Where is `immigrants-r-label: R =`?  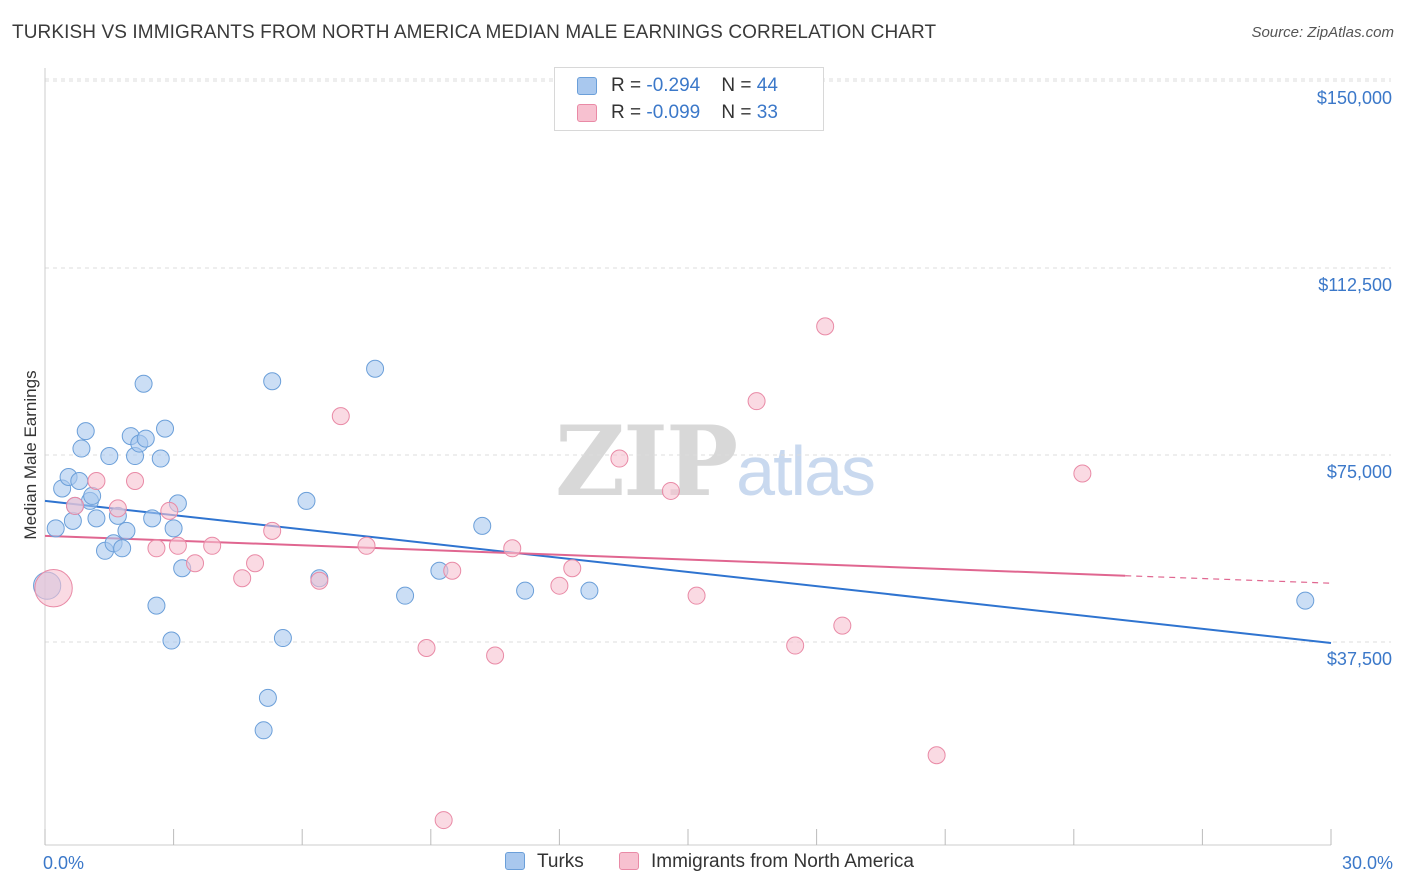 immigrants-r-label: R = is located at coordinates (629, 112).